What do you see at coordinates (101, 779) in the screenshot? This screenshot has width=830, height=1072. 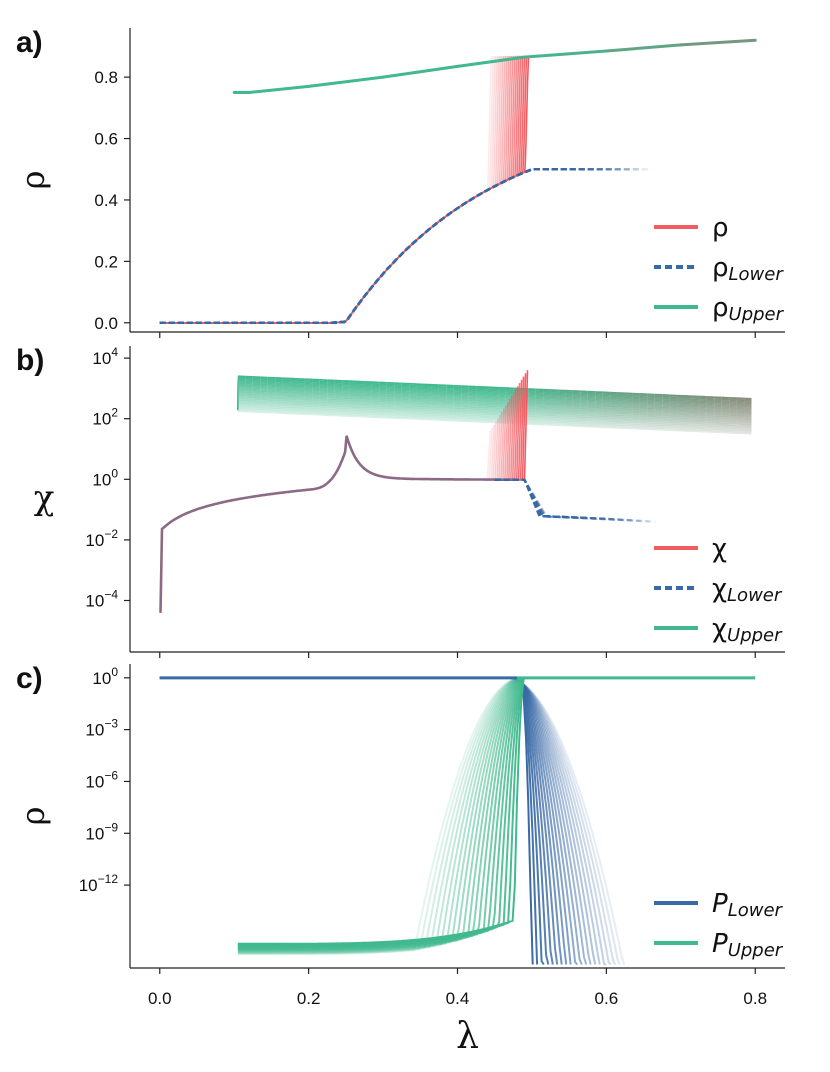 I see `y-tick-label: 10⁻⁶` at bounding box center [101, 779].